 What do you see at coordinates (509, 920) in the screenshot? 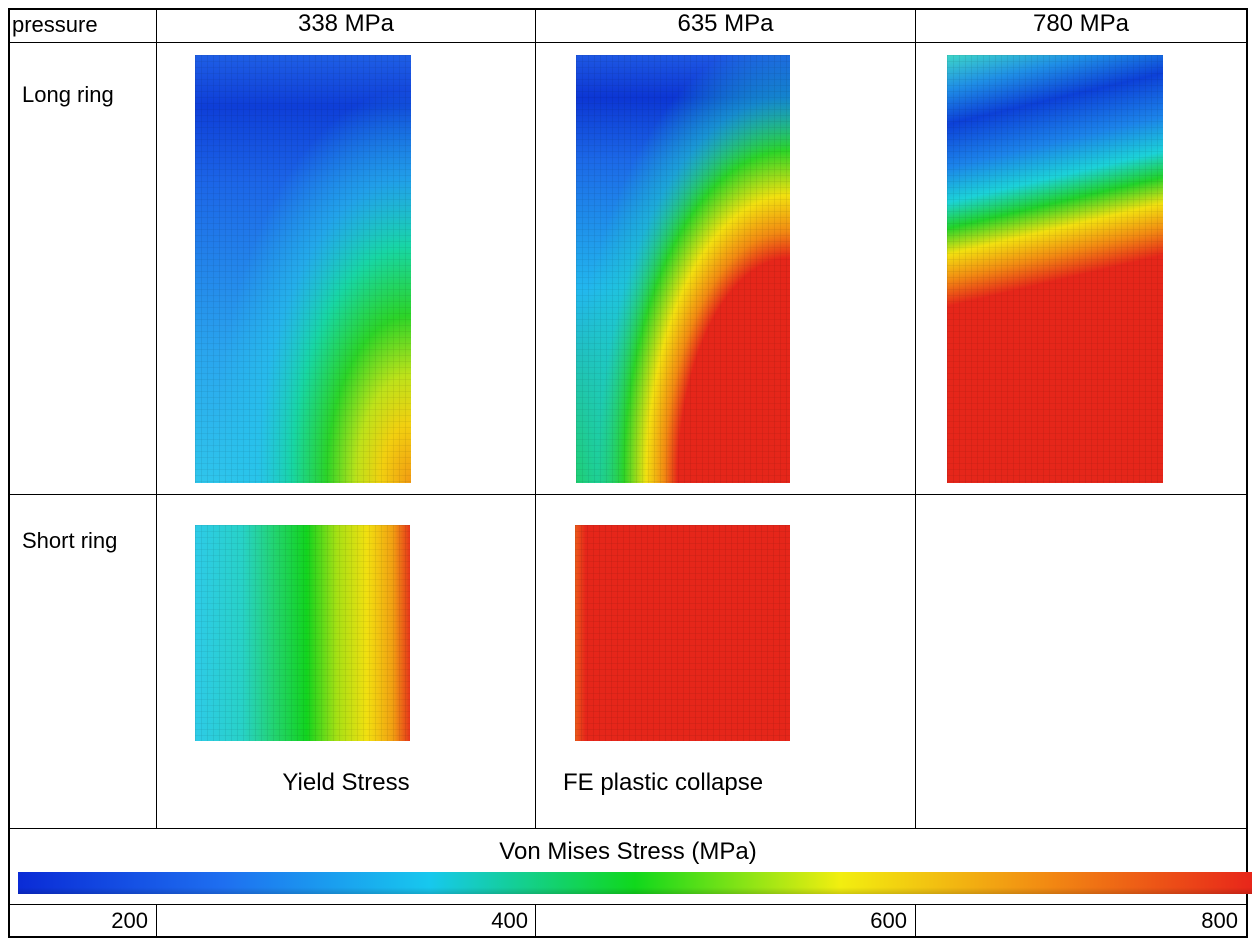
I see `colorbar-tick-400: 400` at bounding box center [509, 920].